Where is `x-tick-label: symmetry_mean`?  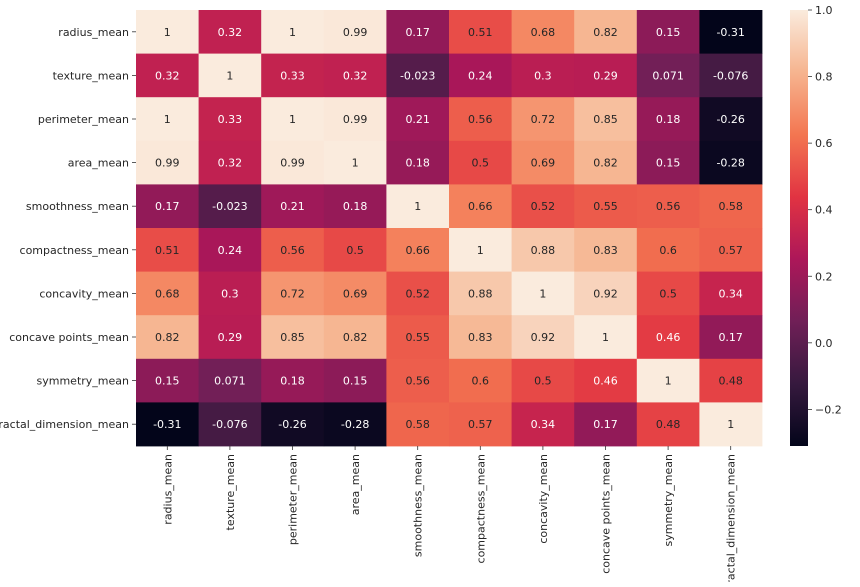
x-tick-label: symmetry_mean is located at coordinates (668, 500).